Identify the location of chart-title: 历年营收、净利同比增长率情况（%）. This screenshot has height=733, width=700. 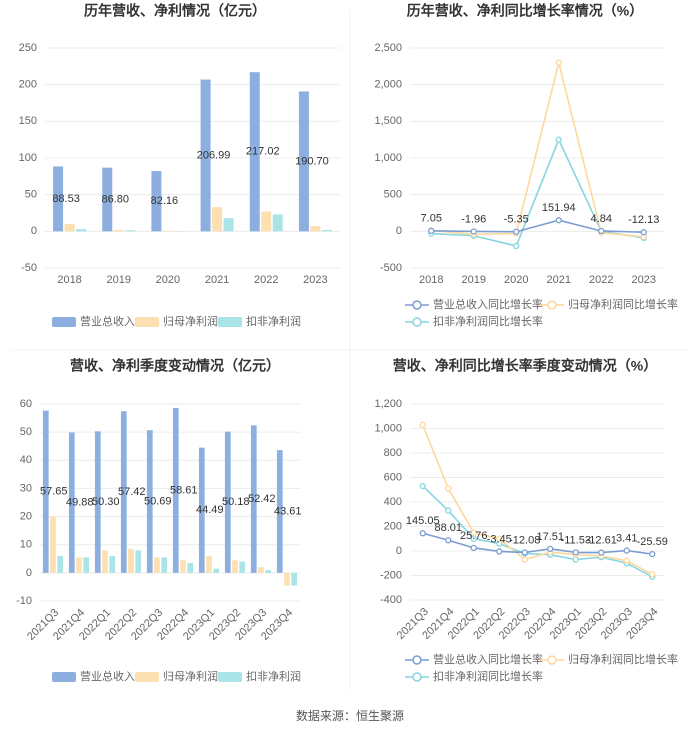
(525, 11).